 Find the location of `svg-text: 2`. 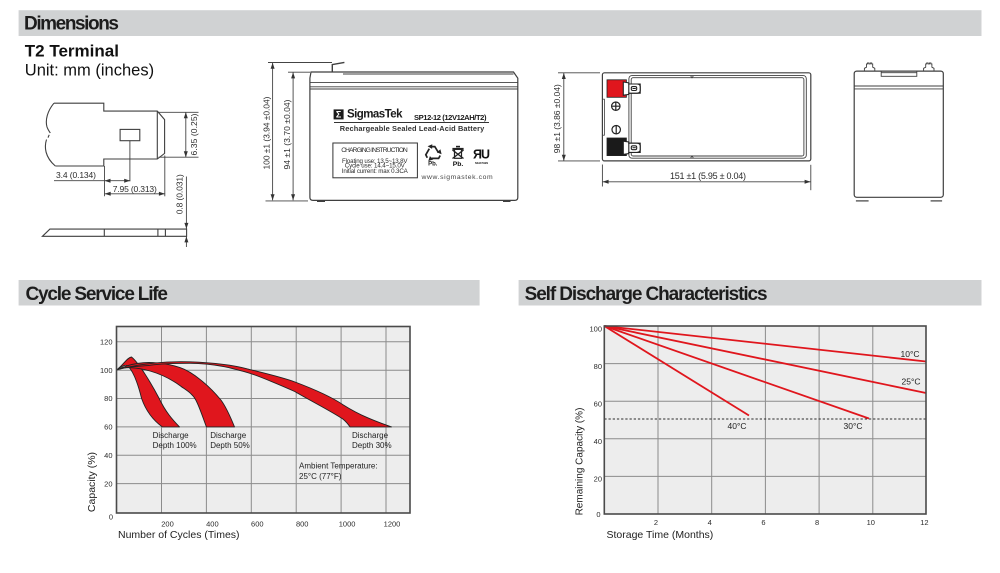

svg-text: 2 is located at coordinates (656, 522).